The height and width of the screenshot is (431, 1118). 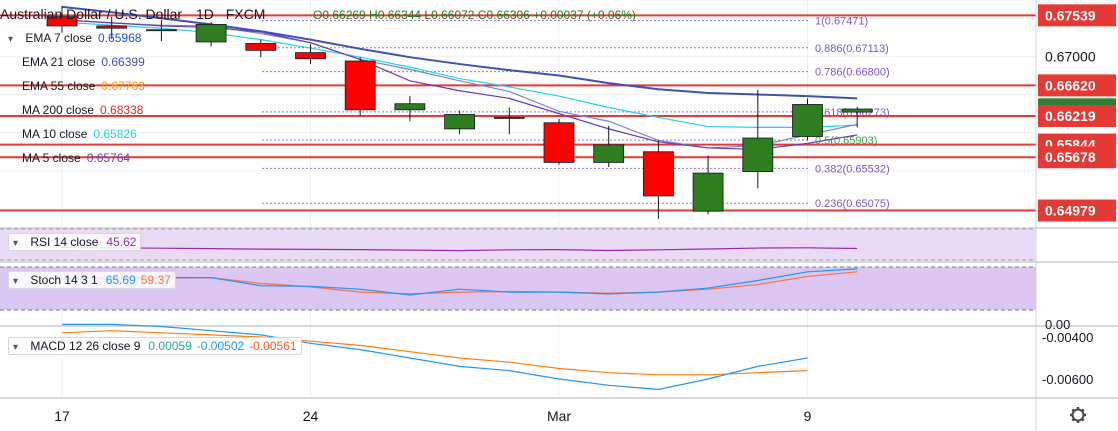 I want to click on x-tick-label-2: Mar, so click(x=559, y=416).